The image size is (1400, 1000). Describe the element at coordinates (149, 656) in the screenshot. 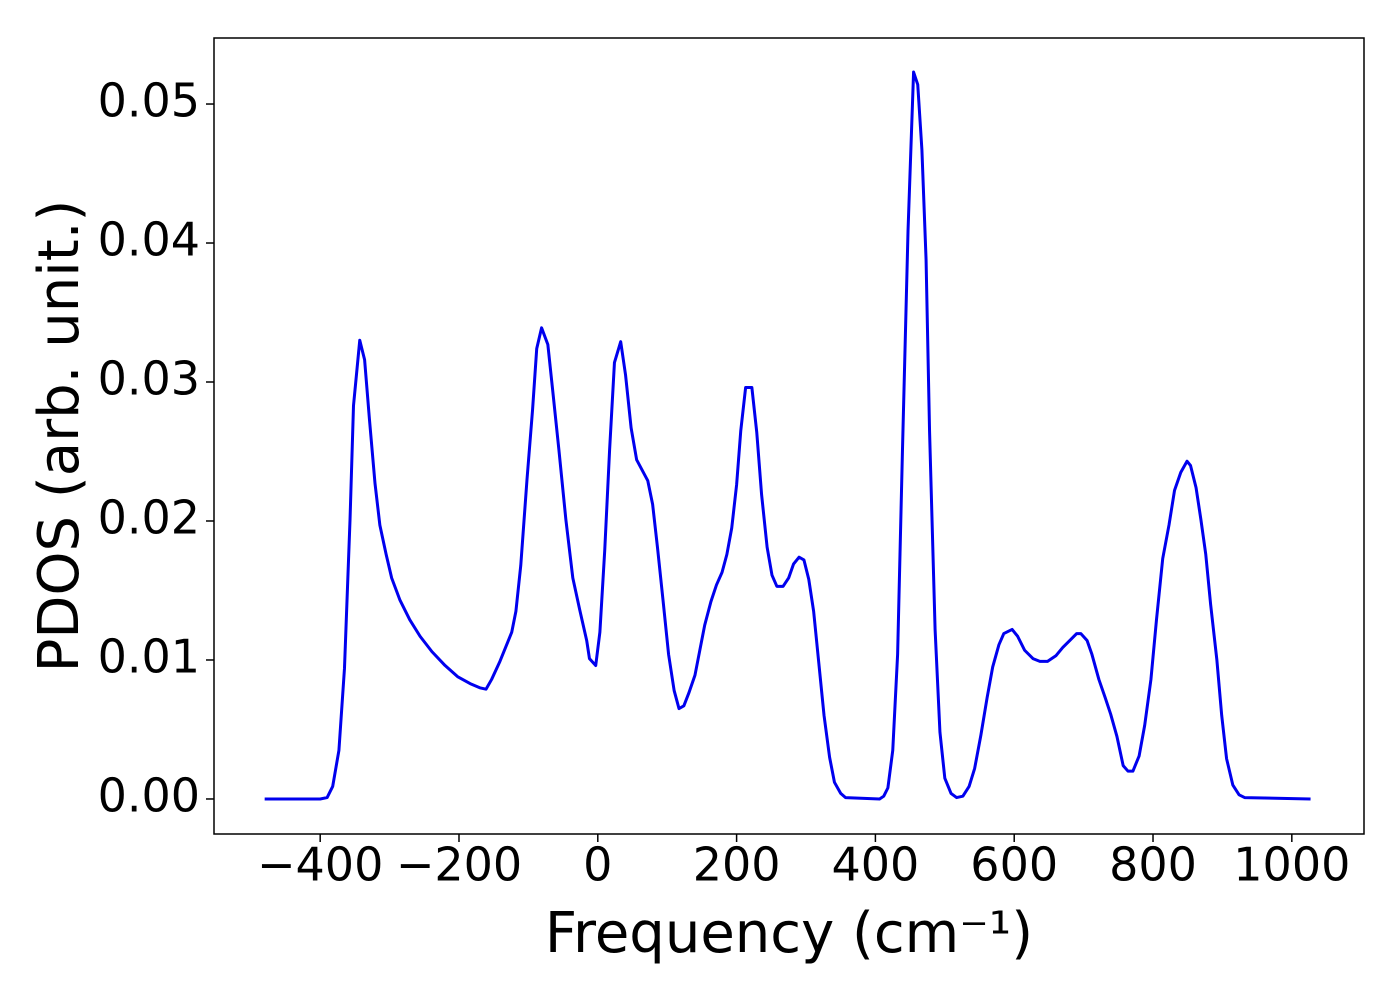

I see `y-tick-label: 0.01` at that location.